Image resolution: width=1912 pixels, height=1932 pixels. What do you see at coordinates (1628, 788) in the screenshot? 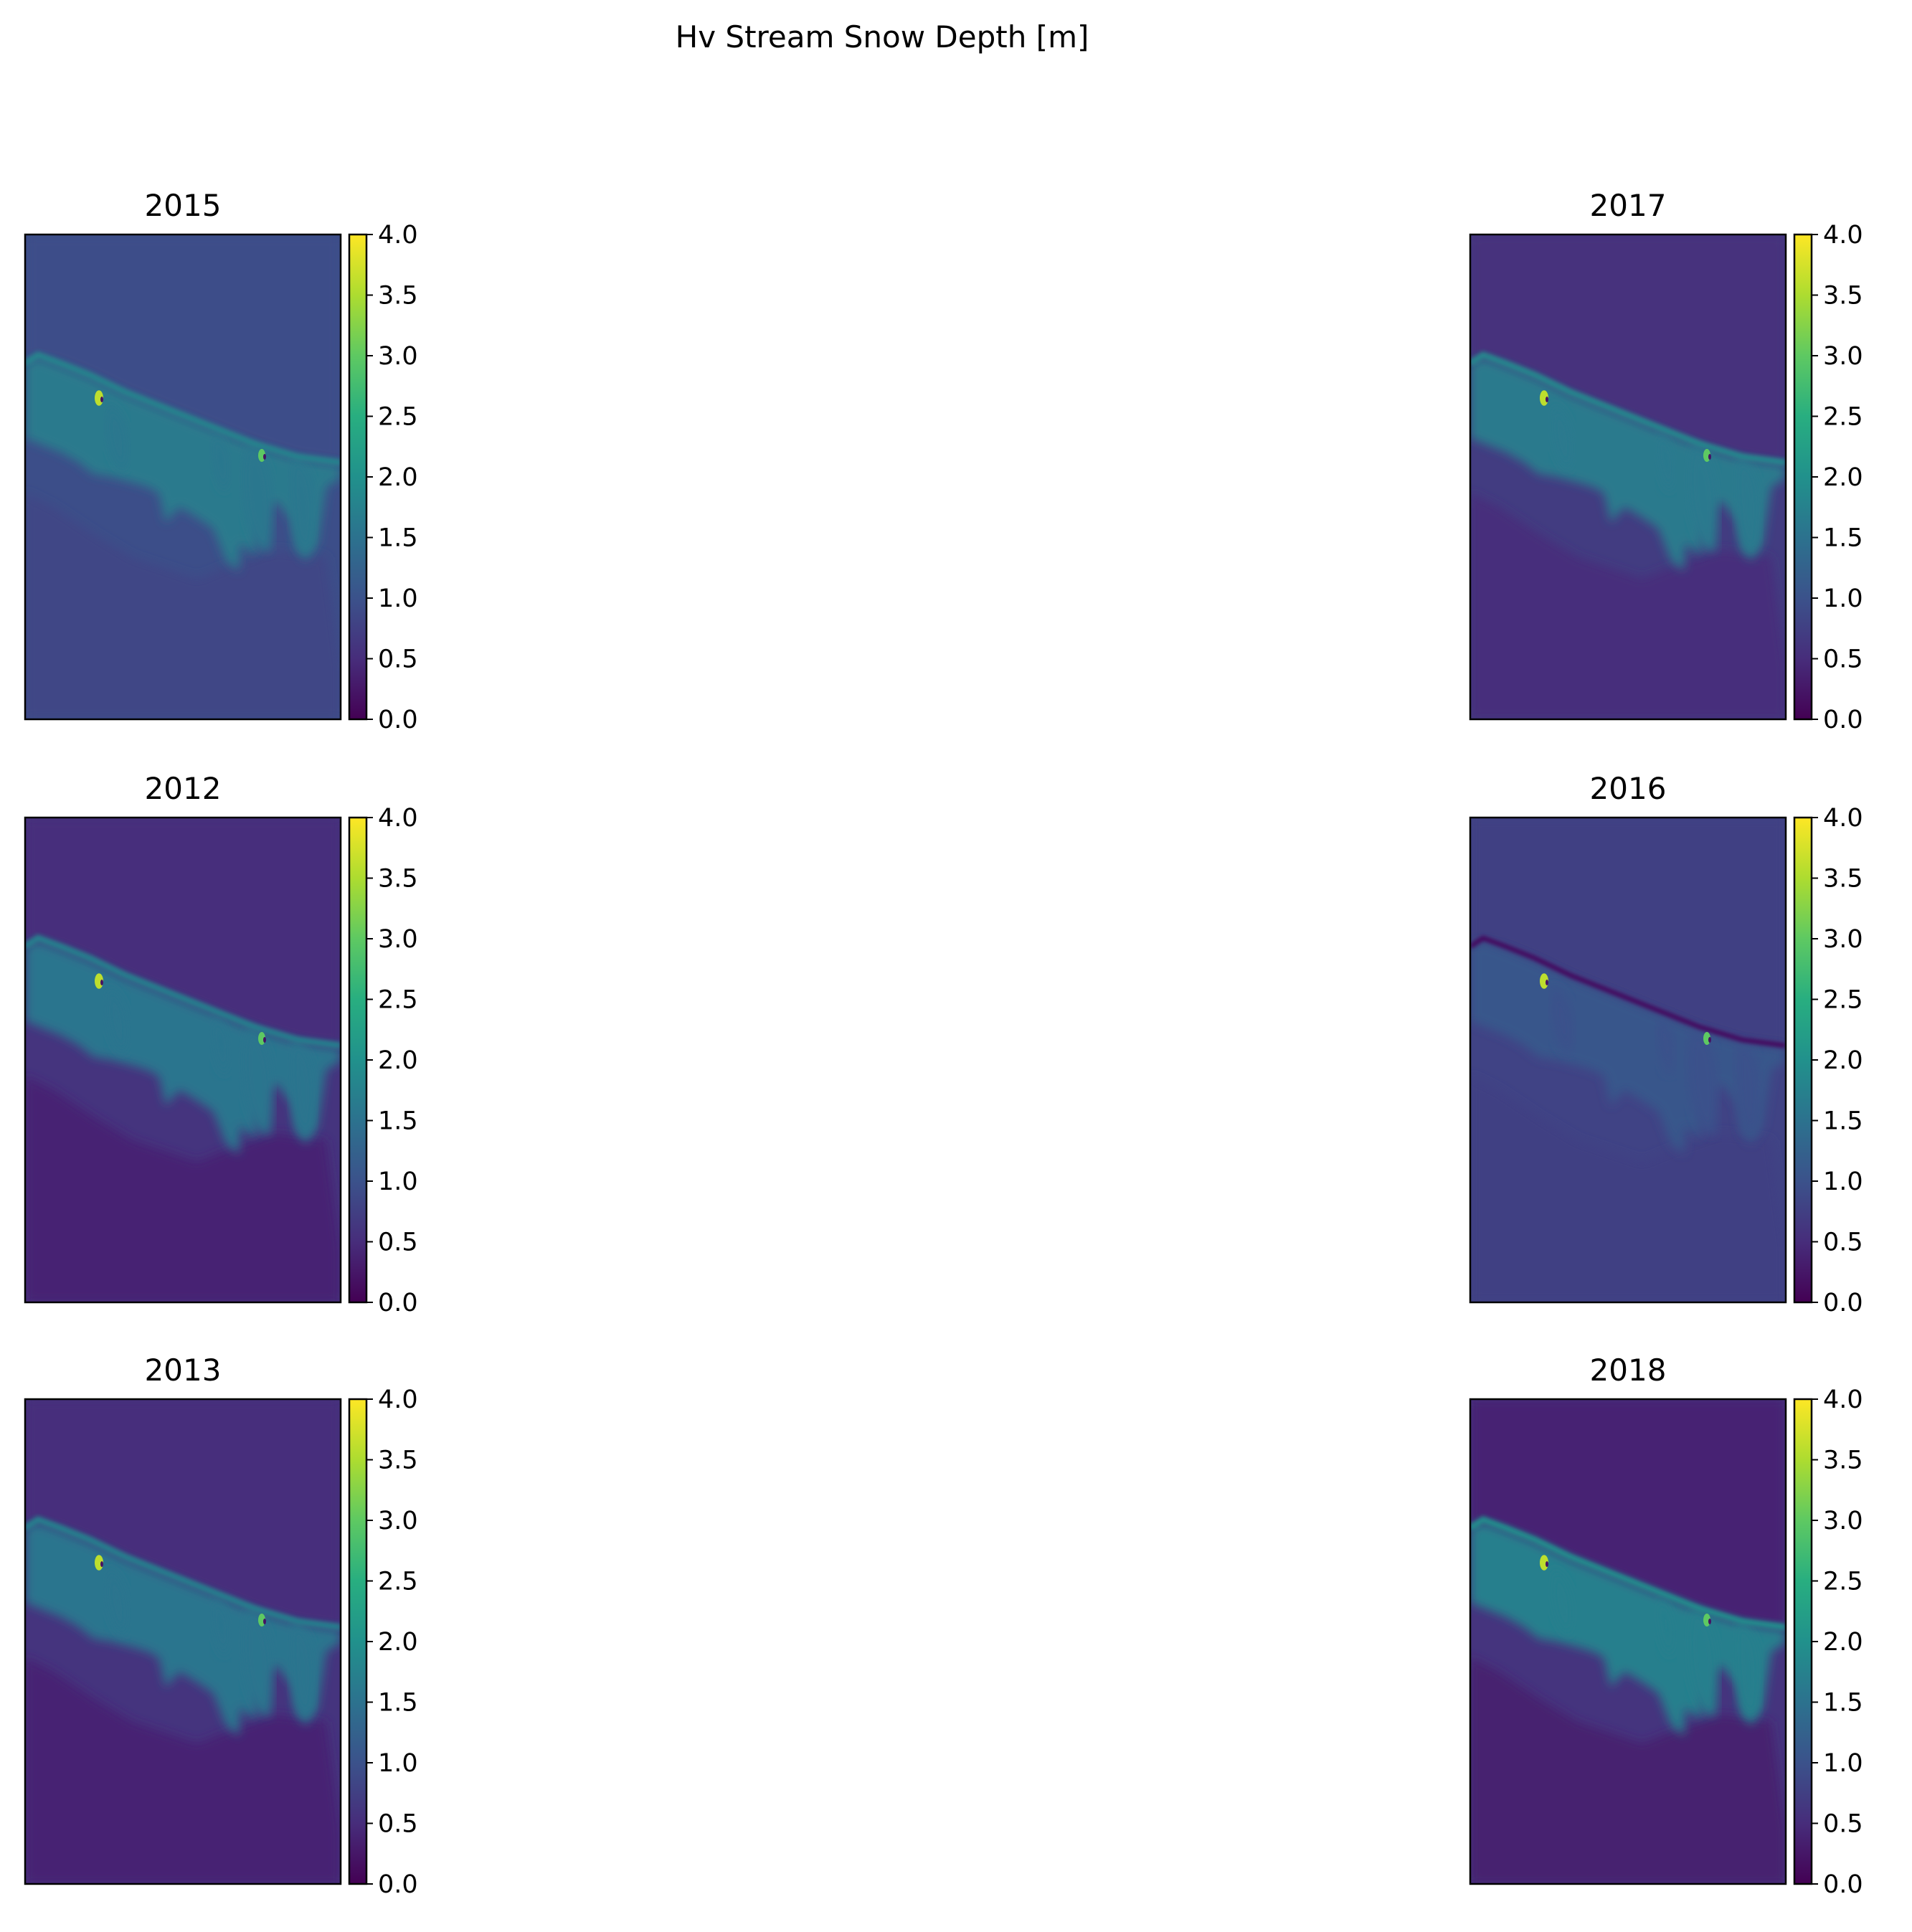
I see `panel-title: 2016` at bounding box center [1628, 788].